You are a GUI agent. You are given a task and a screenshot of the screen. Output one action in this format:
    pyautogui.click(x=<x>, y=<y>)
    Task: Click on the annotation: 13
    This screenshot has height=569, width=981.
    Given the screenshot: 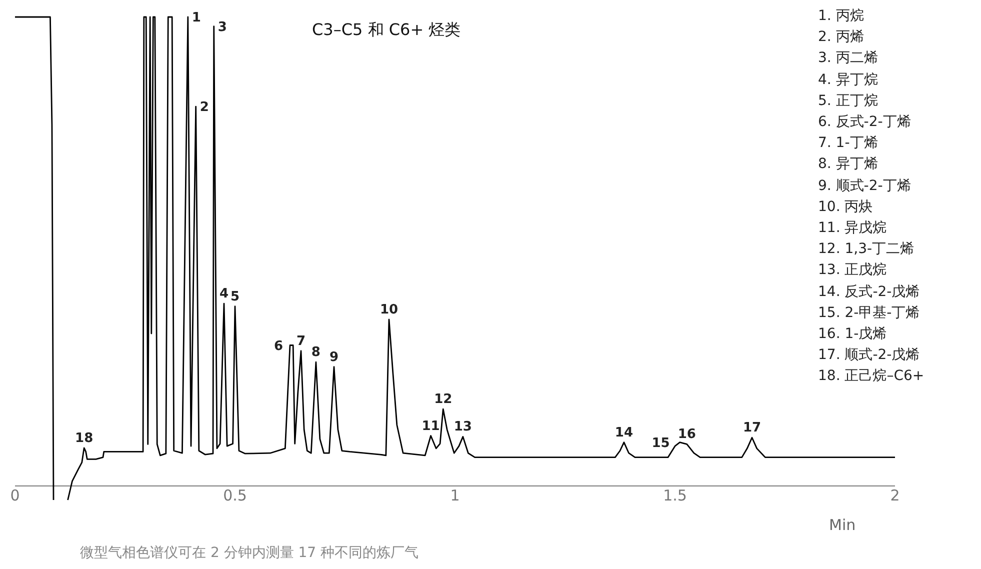 What is the action you would take?
    pyautogui.click(x=463, y=427)
    